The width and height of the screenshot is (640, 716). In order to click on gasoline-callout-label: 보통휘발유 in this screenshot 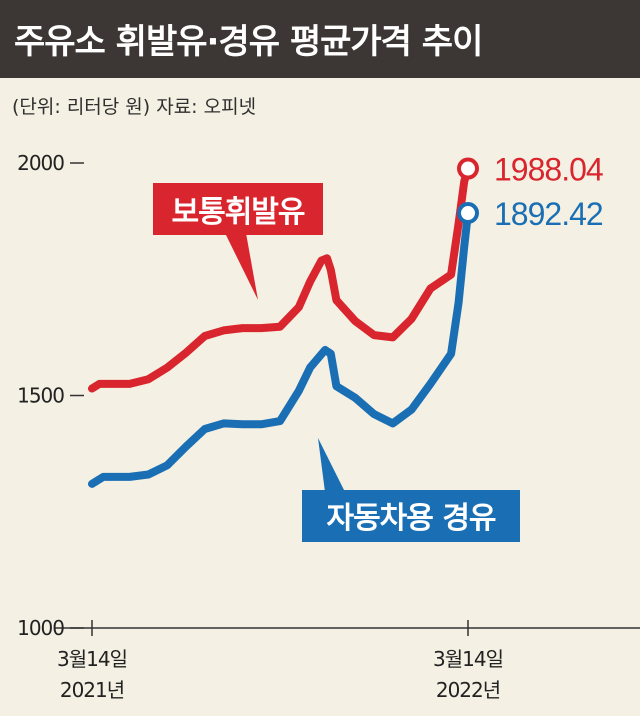, I will do `click(238, 212)`.